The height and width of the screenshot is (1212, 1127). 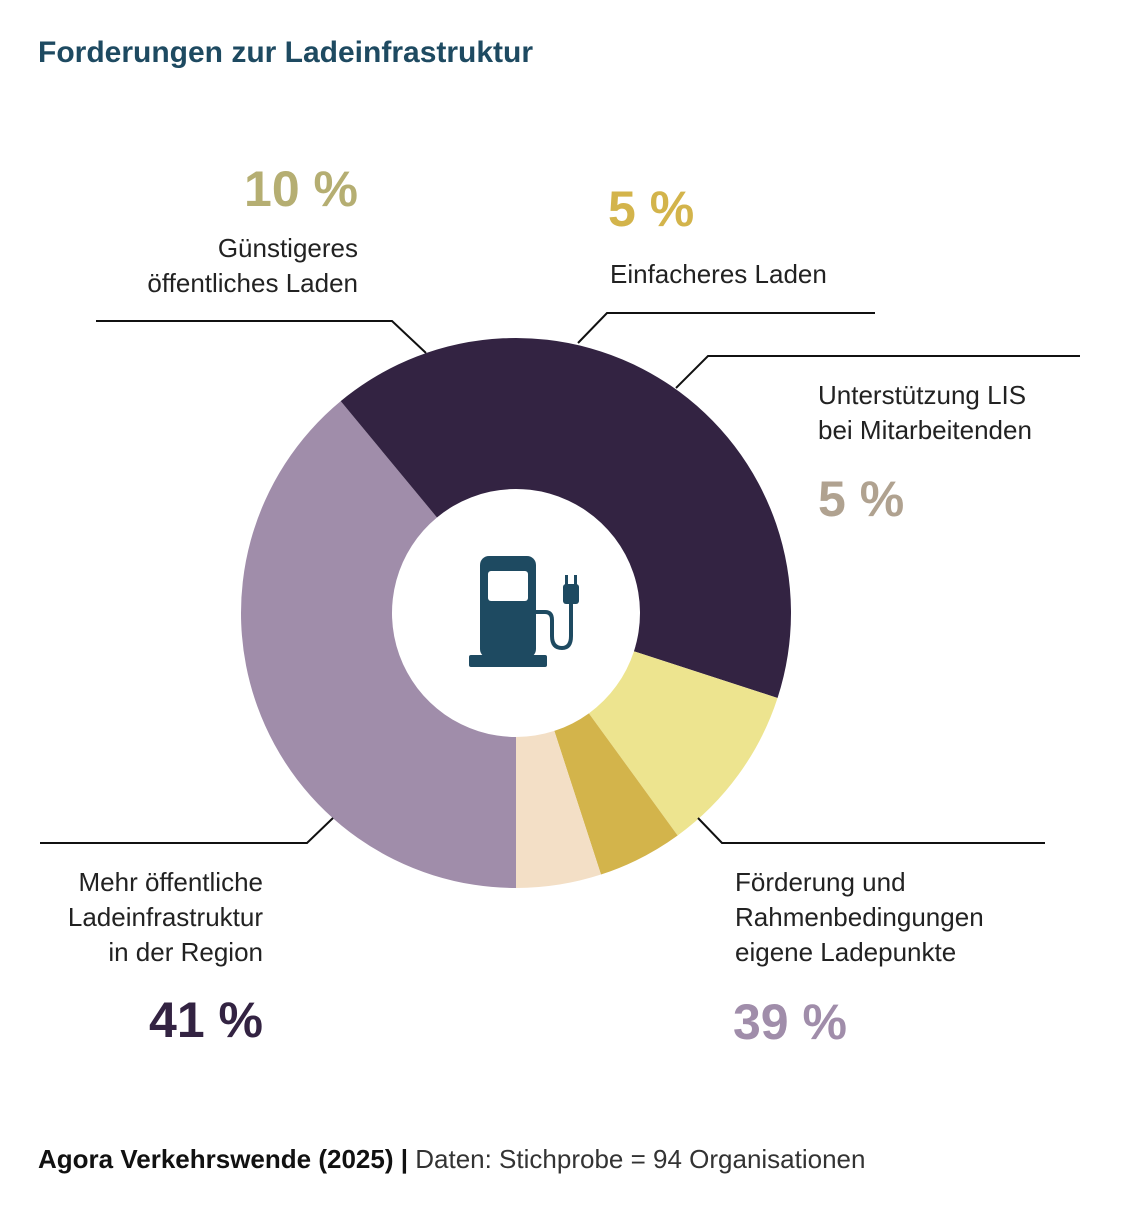 I want to click on slice-value-einfacheres: 5 %, so click(x=651, y=209).